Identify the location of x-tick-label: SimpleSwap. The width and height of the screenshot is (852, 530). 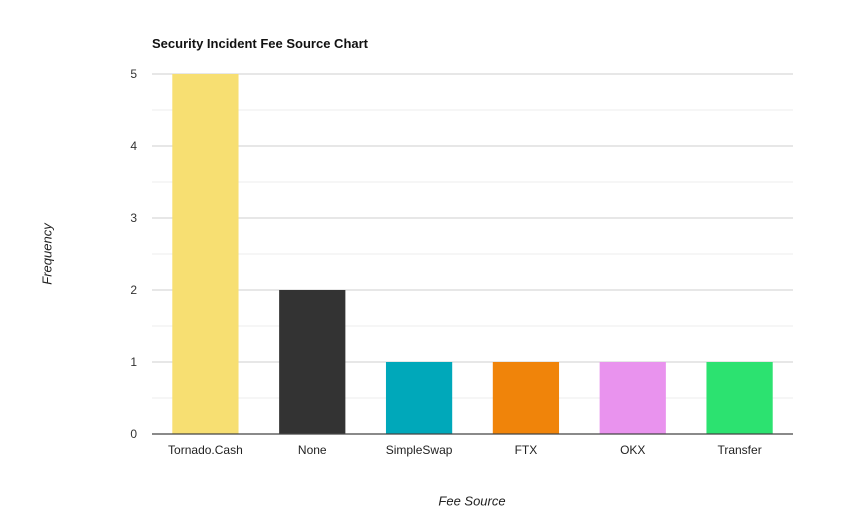
(419, 450).